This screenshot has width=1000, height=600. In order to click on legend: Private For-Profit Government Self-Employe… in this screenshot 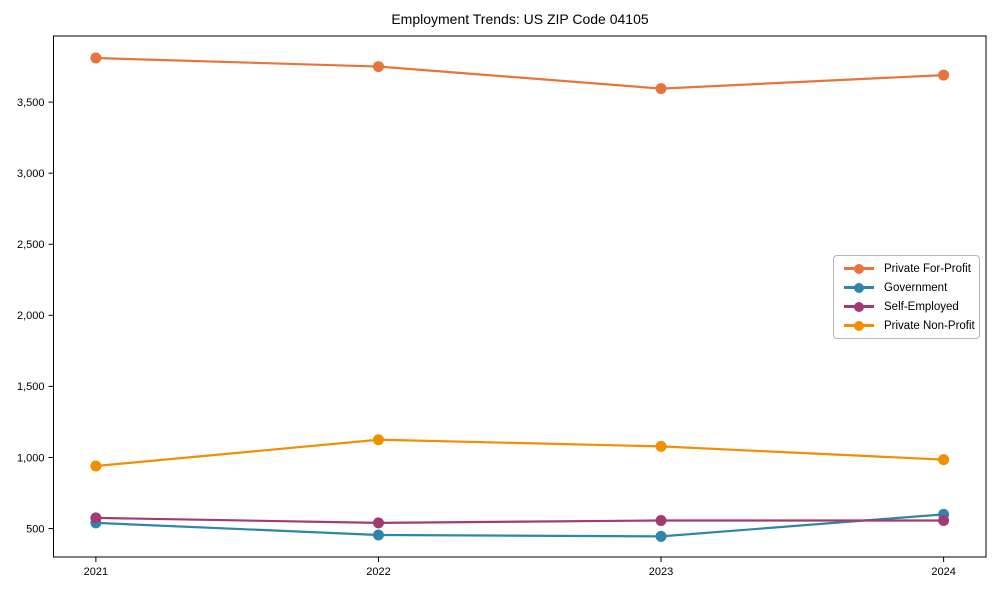, I will do `click(906, 297)`.